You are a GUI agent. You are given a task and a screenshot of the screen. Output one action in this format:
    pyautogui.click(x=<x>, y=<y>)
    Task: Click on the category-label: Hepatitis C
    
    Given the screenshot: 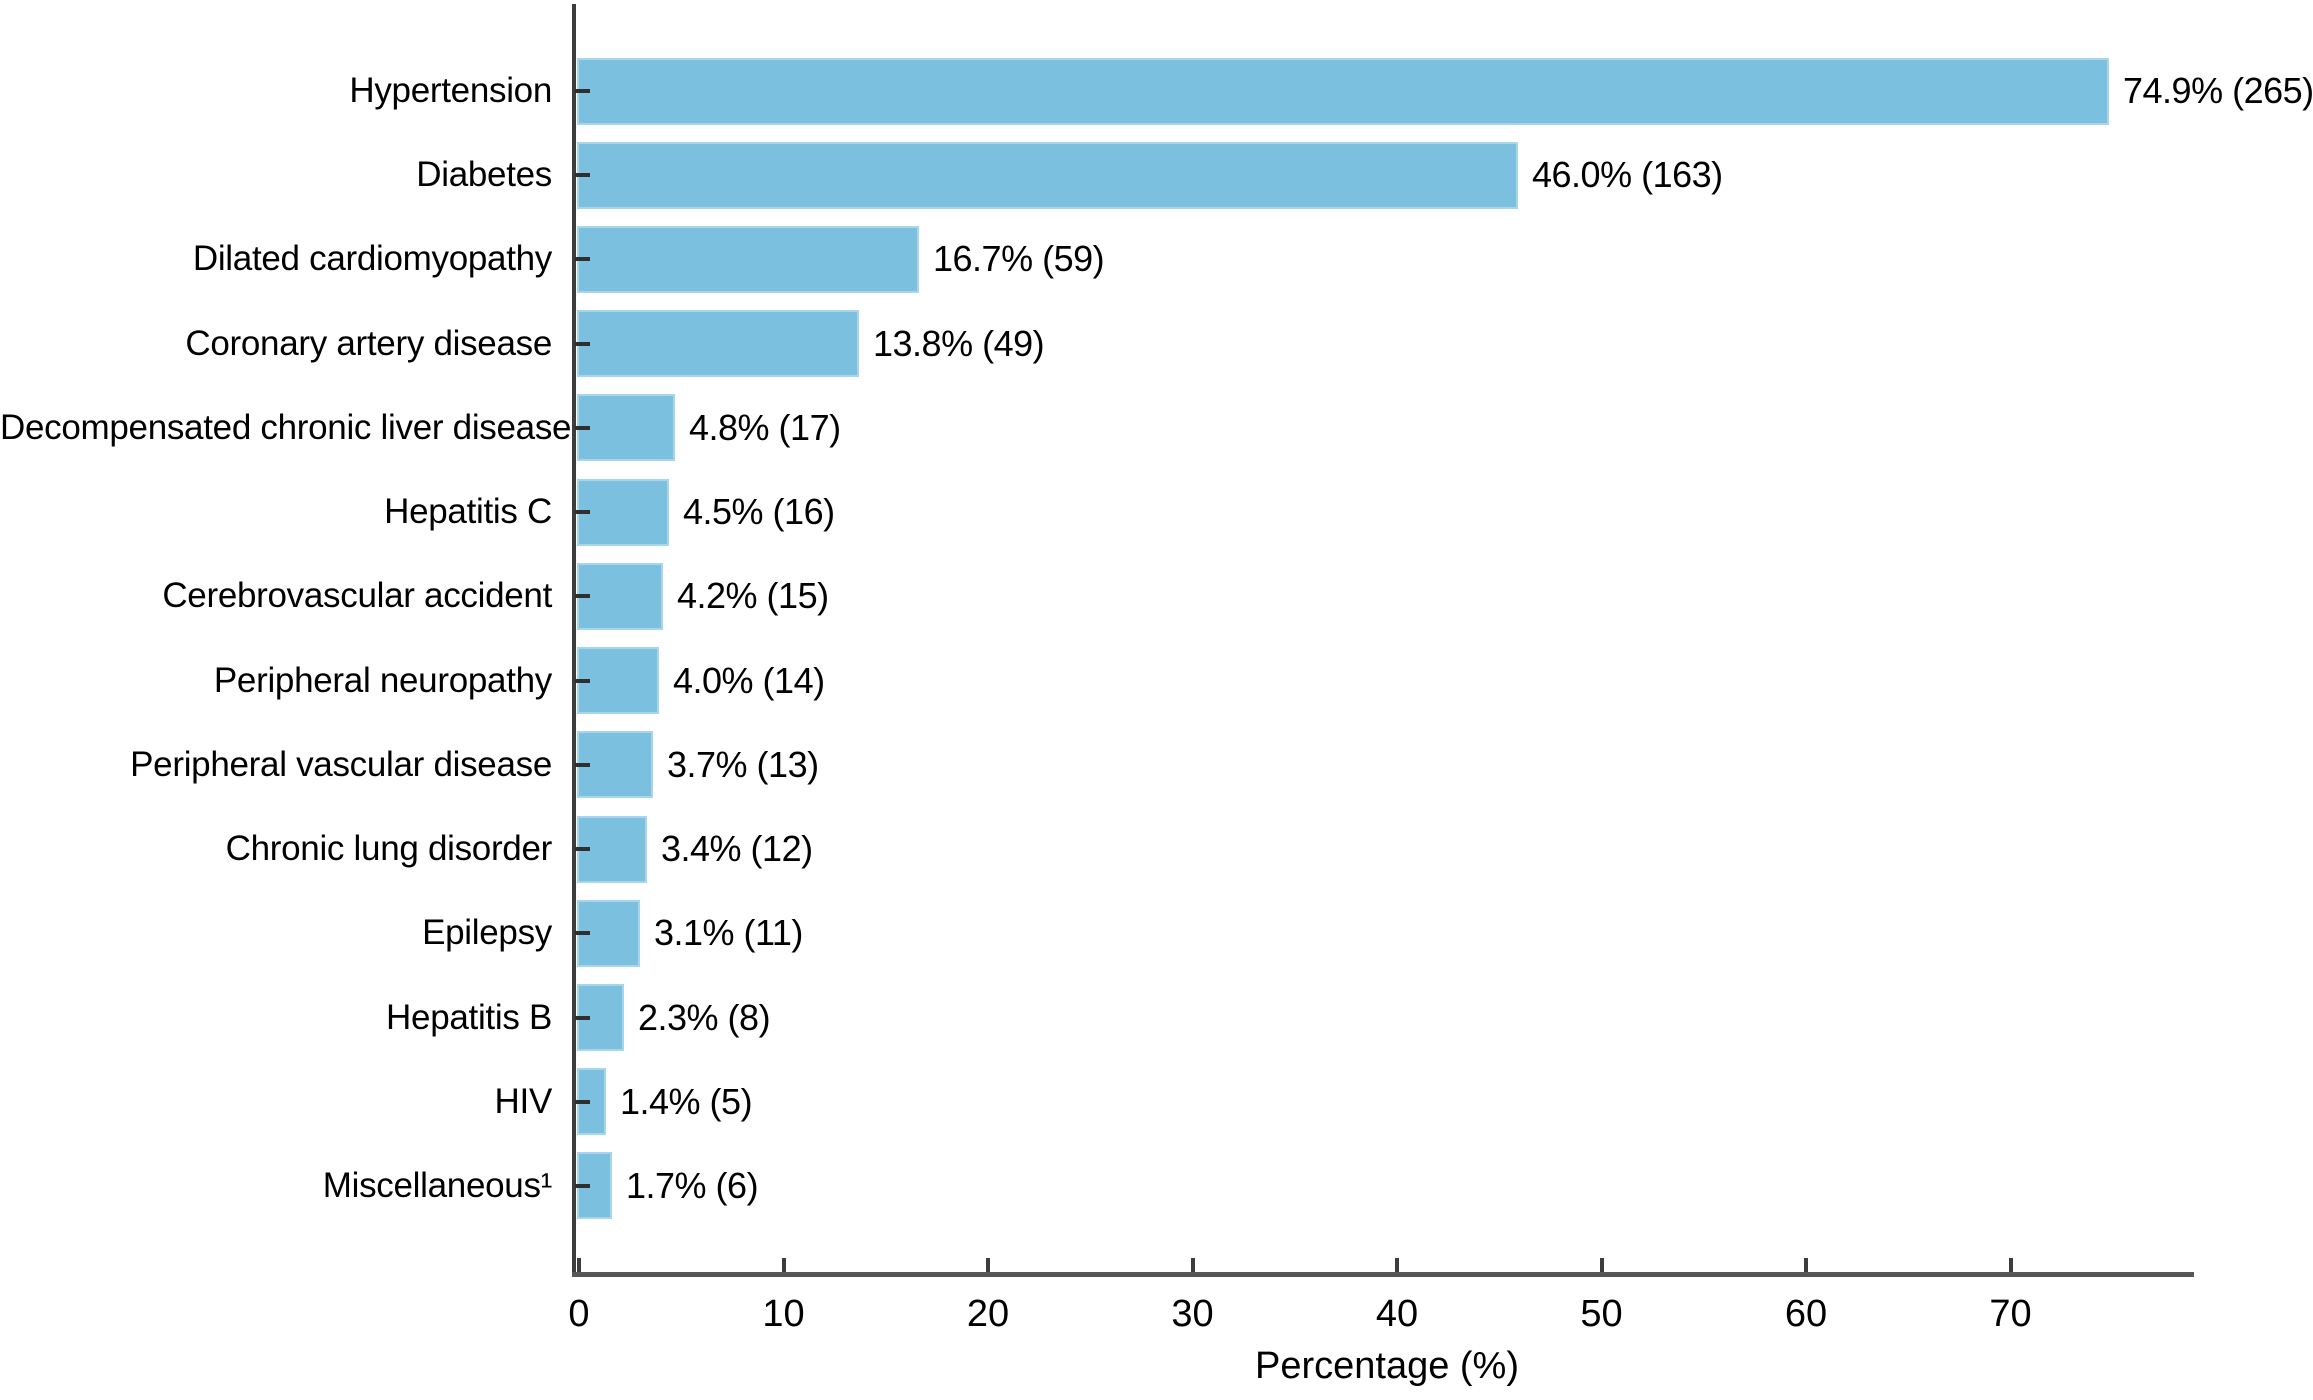 What is the action you would take?
    pyautogui.click(x=468, y=512)
    